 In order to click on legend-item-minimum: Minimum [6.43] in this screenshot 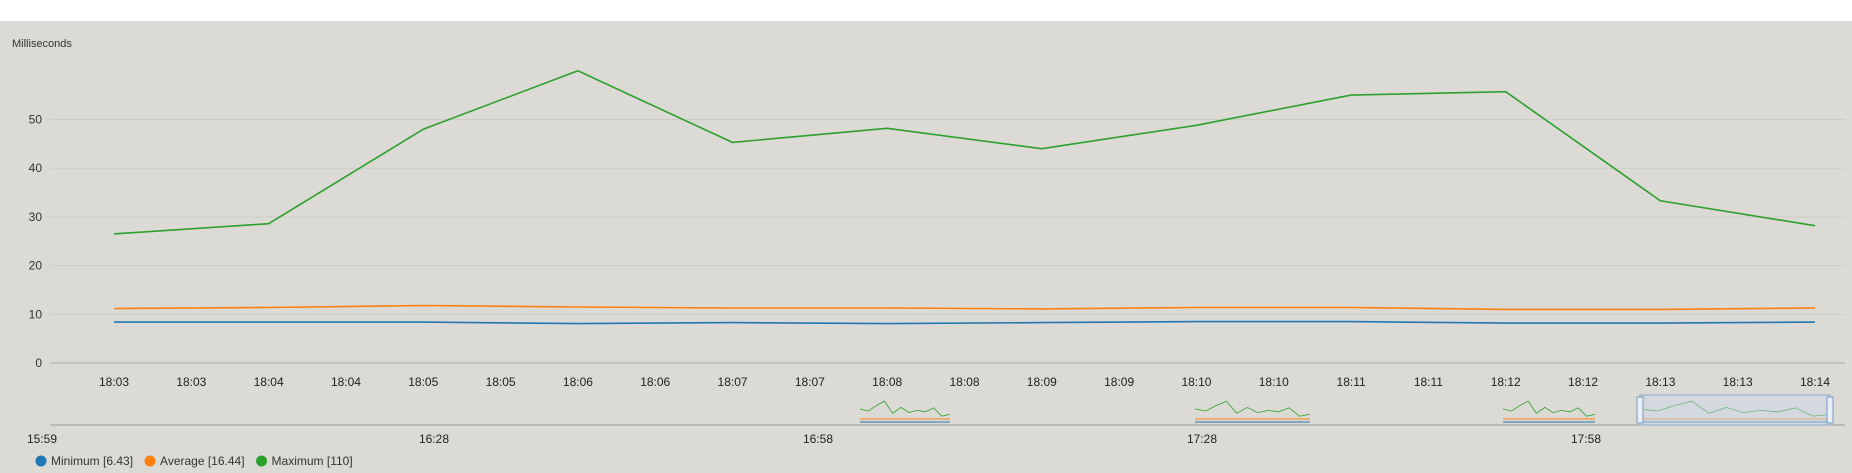, I will do `click(84, 461)`.